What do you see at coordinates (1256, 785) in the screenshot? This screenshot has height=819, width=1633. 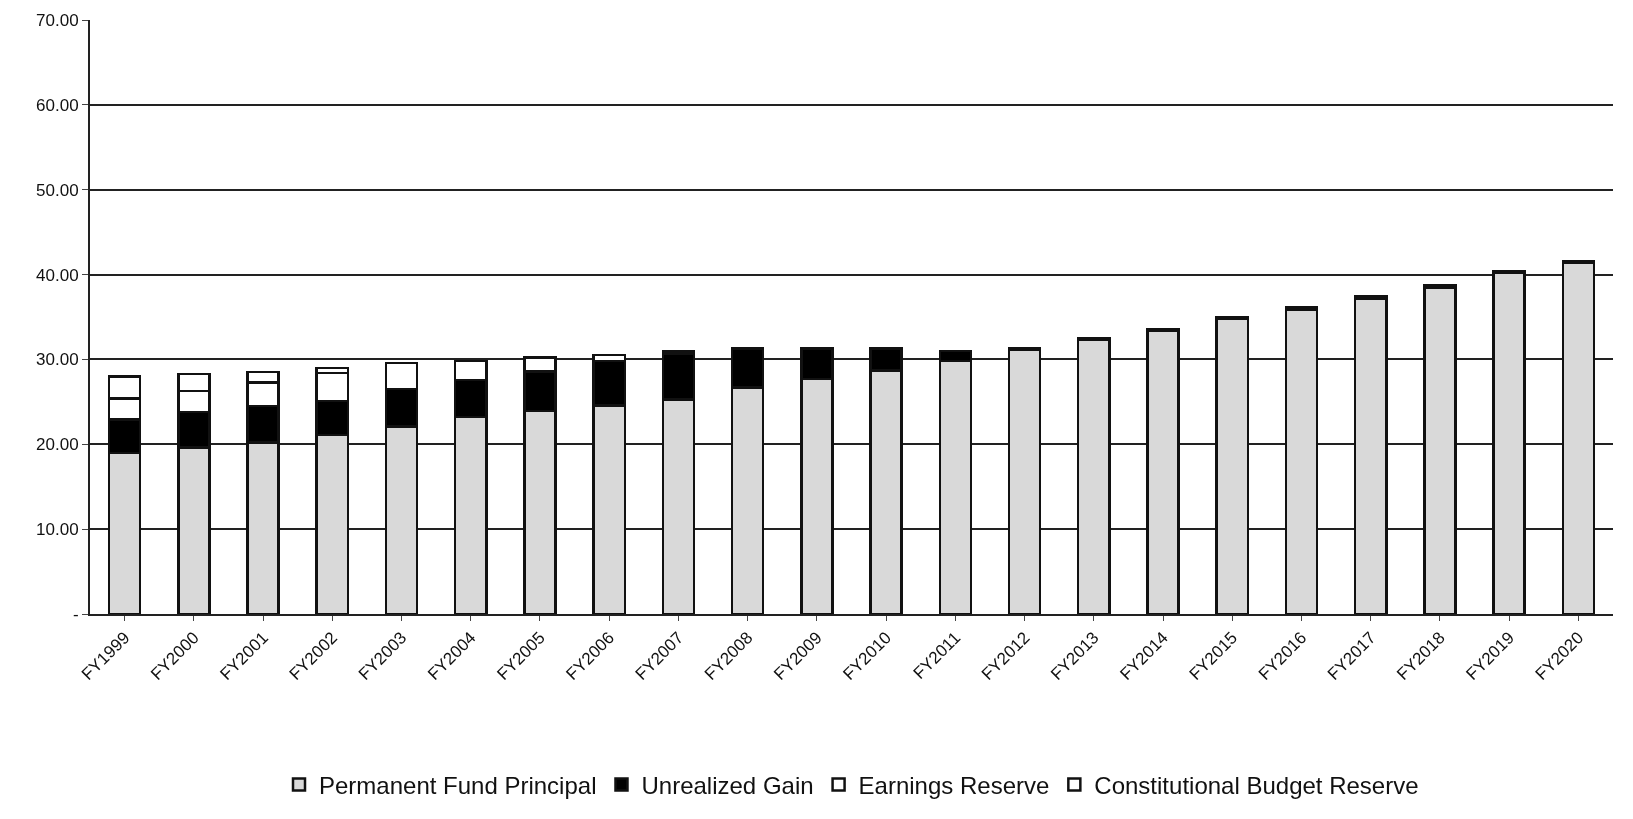 I see `legend-label: Constitutional Budget Reserve` at bounding box center [1256, 785].